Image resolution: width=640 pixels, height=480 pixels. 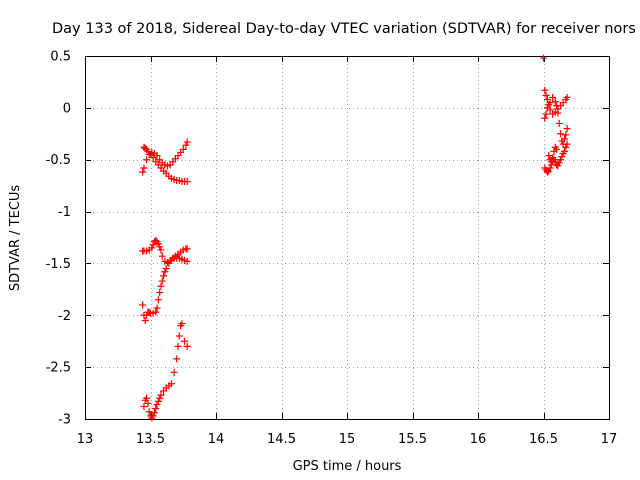 I want to click on y-tick-label: 0.5, so click(x=60, y=57).